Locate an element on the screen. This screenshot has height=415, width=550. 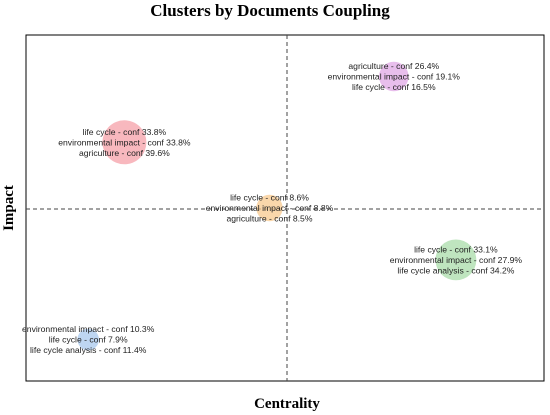
cluster-label: environmental impact - conf 27.9% is located at coordinates (456, 260).